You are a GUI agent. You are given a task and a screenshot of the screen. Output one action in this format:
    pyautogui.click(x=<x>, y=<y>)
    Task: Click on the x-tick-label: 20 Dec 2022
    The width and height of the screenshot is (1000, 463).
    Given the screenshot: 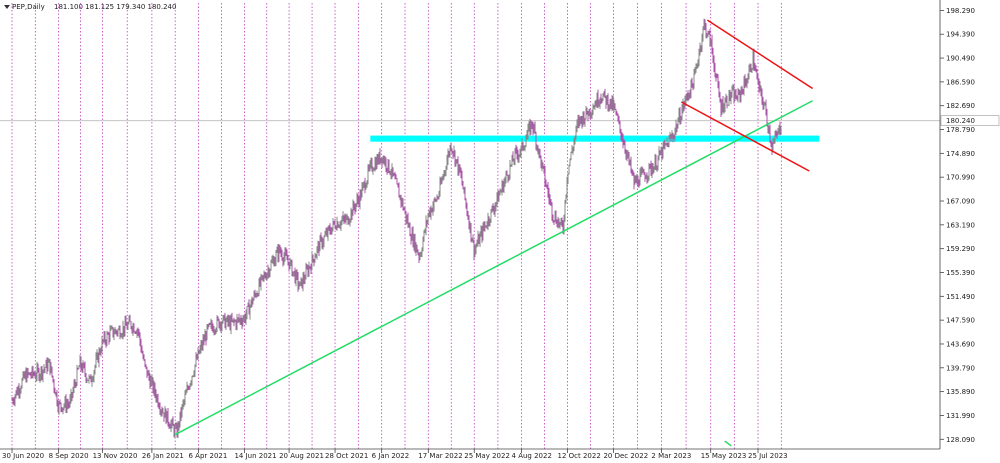 What is the action you would take?
    pyautogui.click(x=625, y=456)
    